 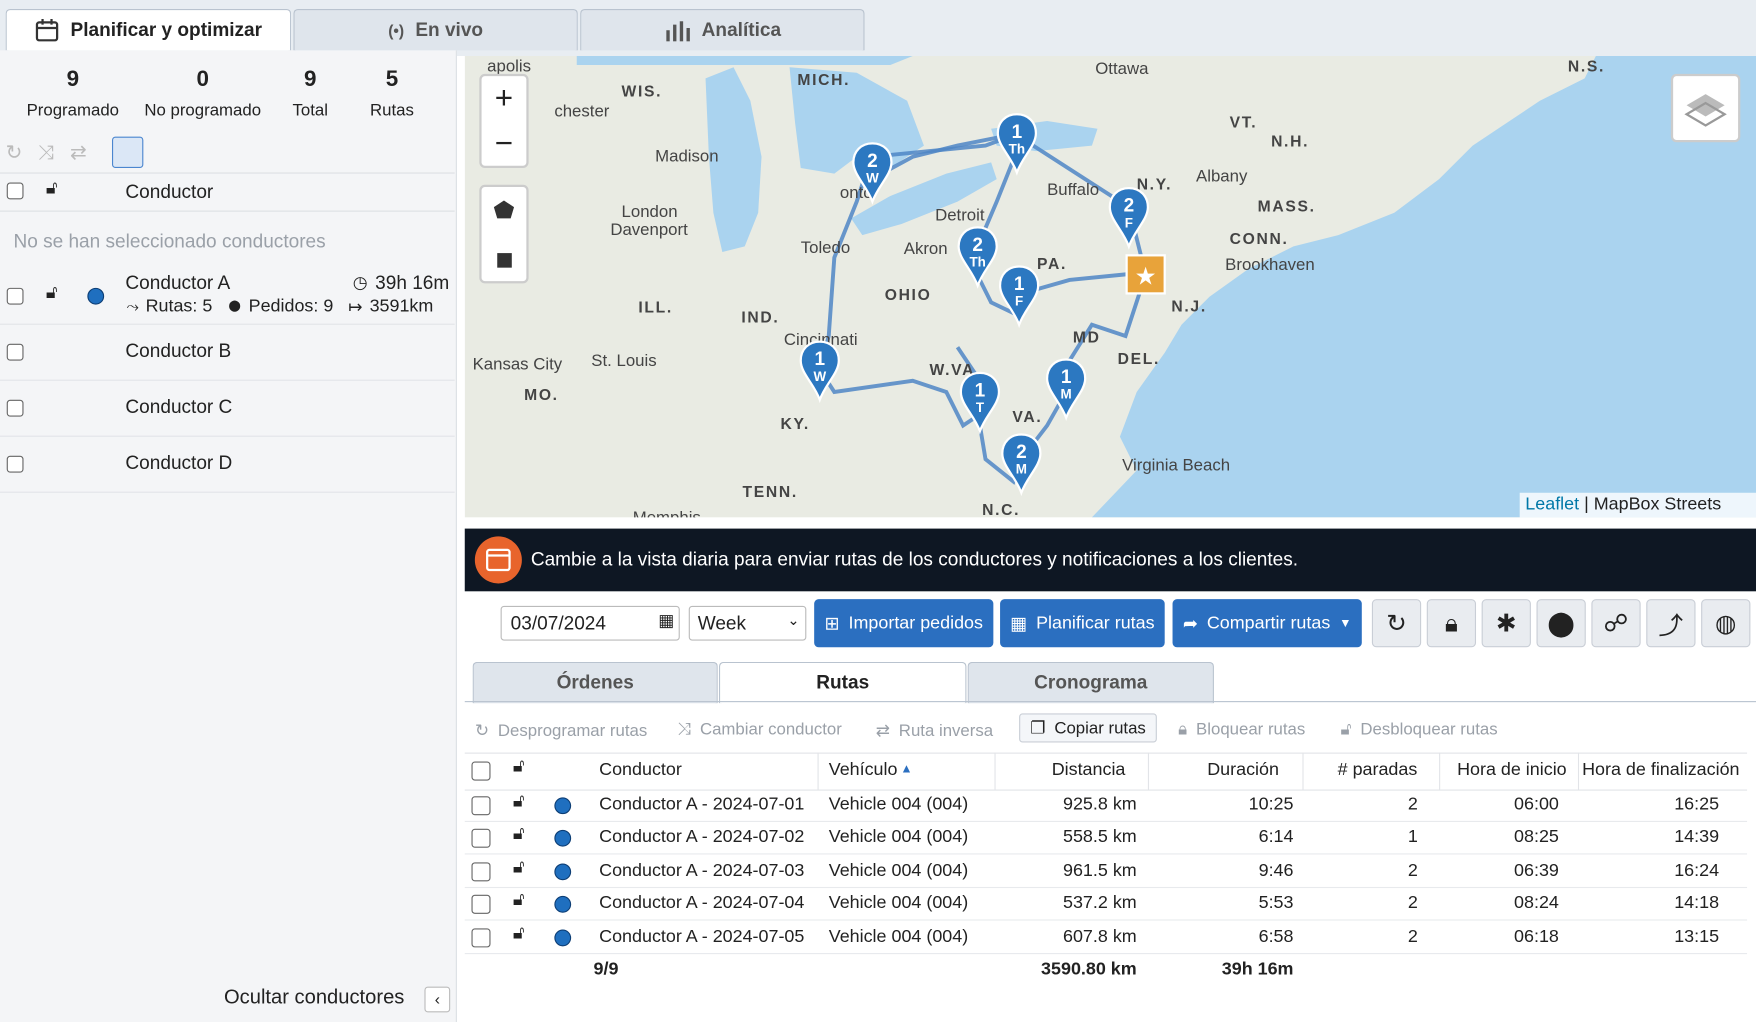 I want to click on lake, so click(x=744, y=60).